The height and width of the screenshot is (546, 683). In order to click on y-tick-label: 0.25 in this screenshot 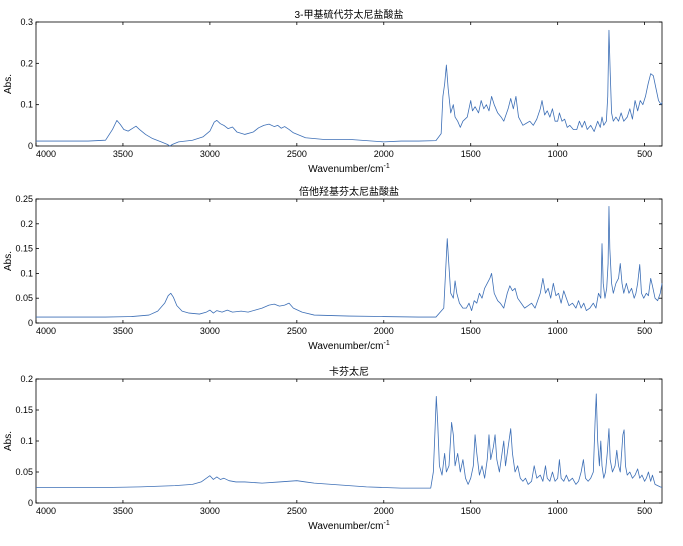, I will do `click(24, 199)`.